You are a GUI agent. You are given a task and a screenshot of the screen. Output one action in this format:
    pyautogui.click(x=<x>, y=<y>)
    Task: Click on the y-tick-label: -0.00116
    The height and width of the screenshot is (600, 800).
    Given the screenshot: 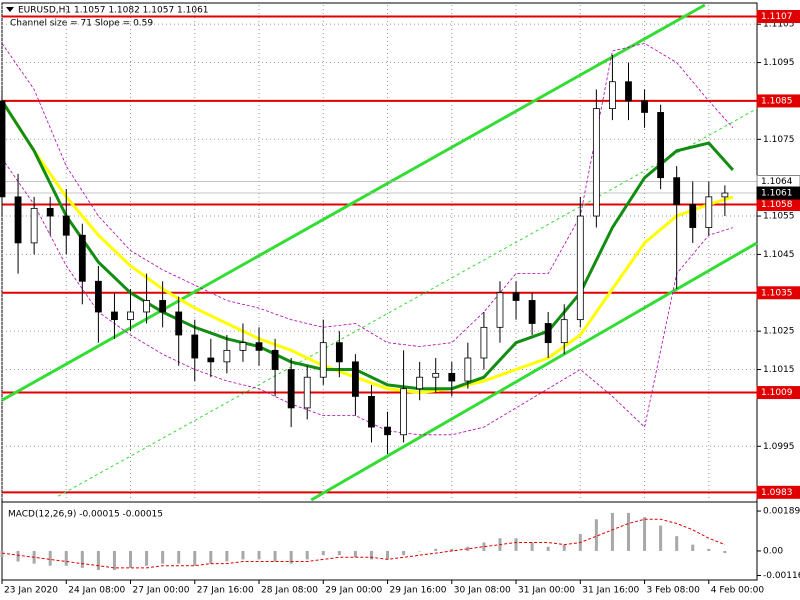 What is the action you would take?
    pyautogui.click(x=781, y=576)
    